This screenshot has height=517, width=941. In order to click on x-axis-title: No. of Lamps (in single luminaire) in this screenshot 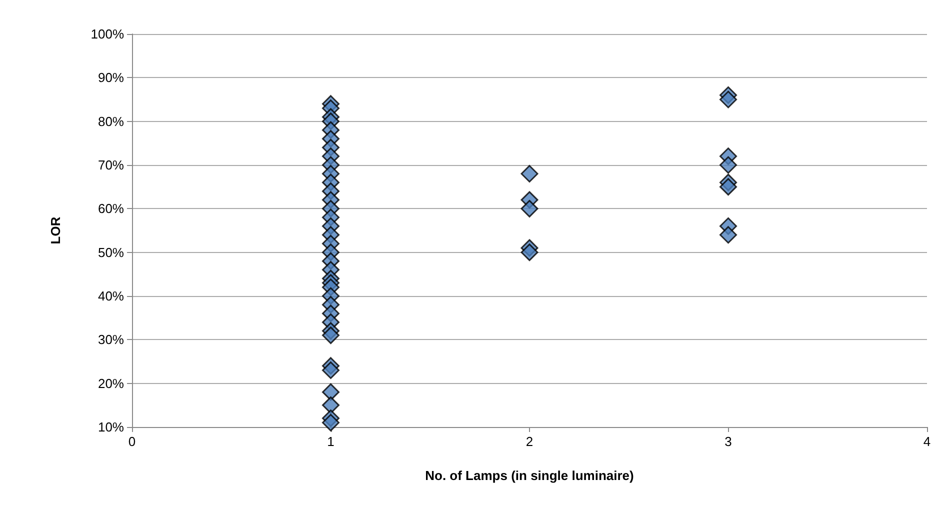, I will do `click(529, 475)`.